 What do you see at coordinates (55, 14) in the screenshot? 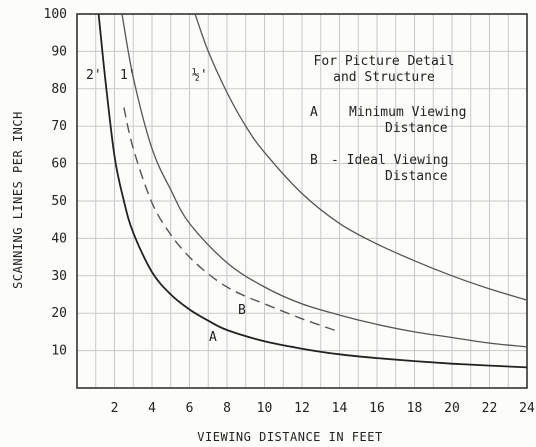
I see `y-tick-label: 100` at bounding box center [55, 14].